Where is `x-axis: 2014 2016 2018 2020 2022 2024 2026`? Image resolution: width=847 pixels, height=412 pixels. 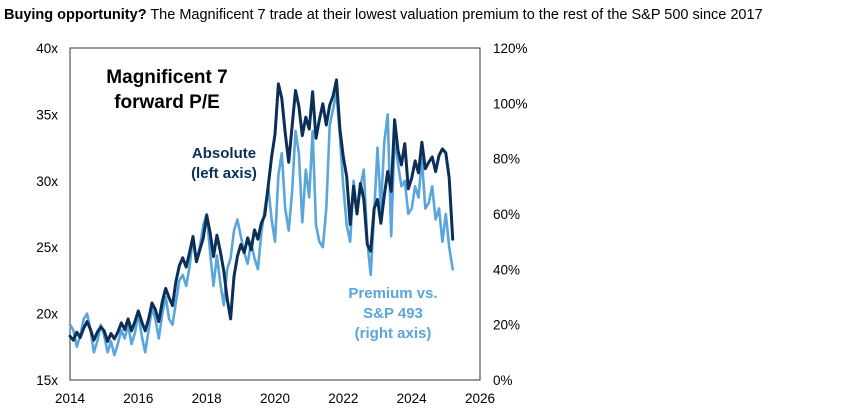 x-axis: 2014 2016 2018 2020 2022 2024 2026 is located at coordinates (275, 398).